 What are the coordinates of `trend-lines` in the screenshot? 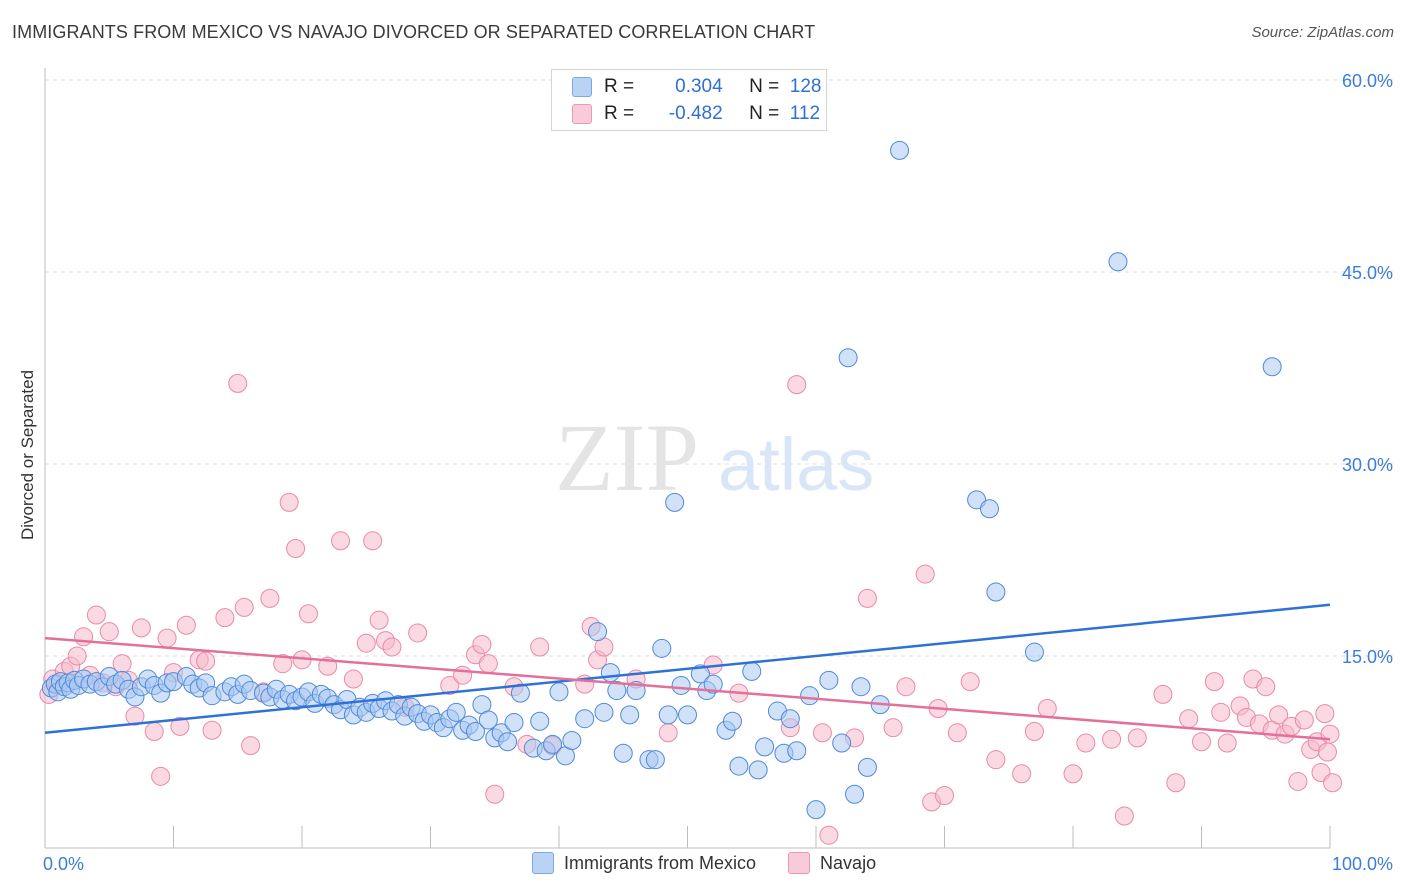 It's located at (687, 672).